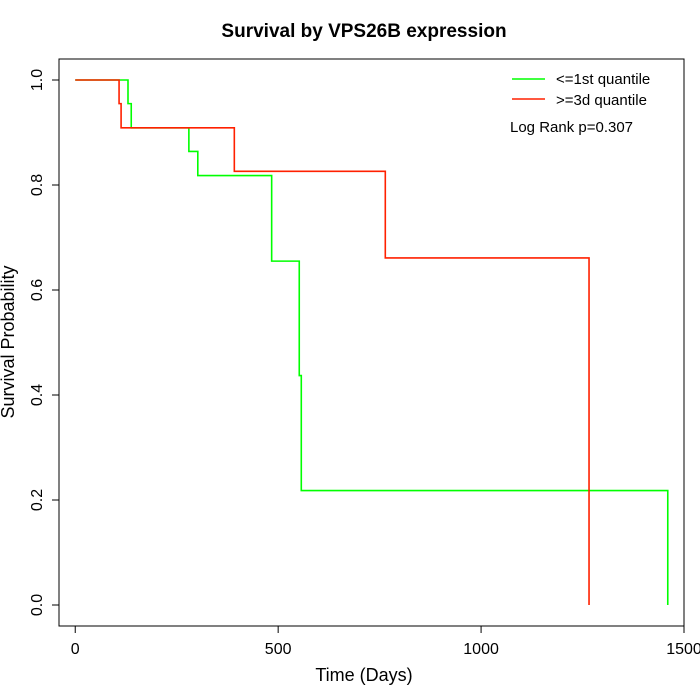 This screenshot has height=700, width=700. Describe the element at coordinates (44, 342) in the screenshot. I see `y-axis: 0.0 0.2 0.4 0.6 0.8 1.0` at that location.